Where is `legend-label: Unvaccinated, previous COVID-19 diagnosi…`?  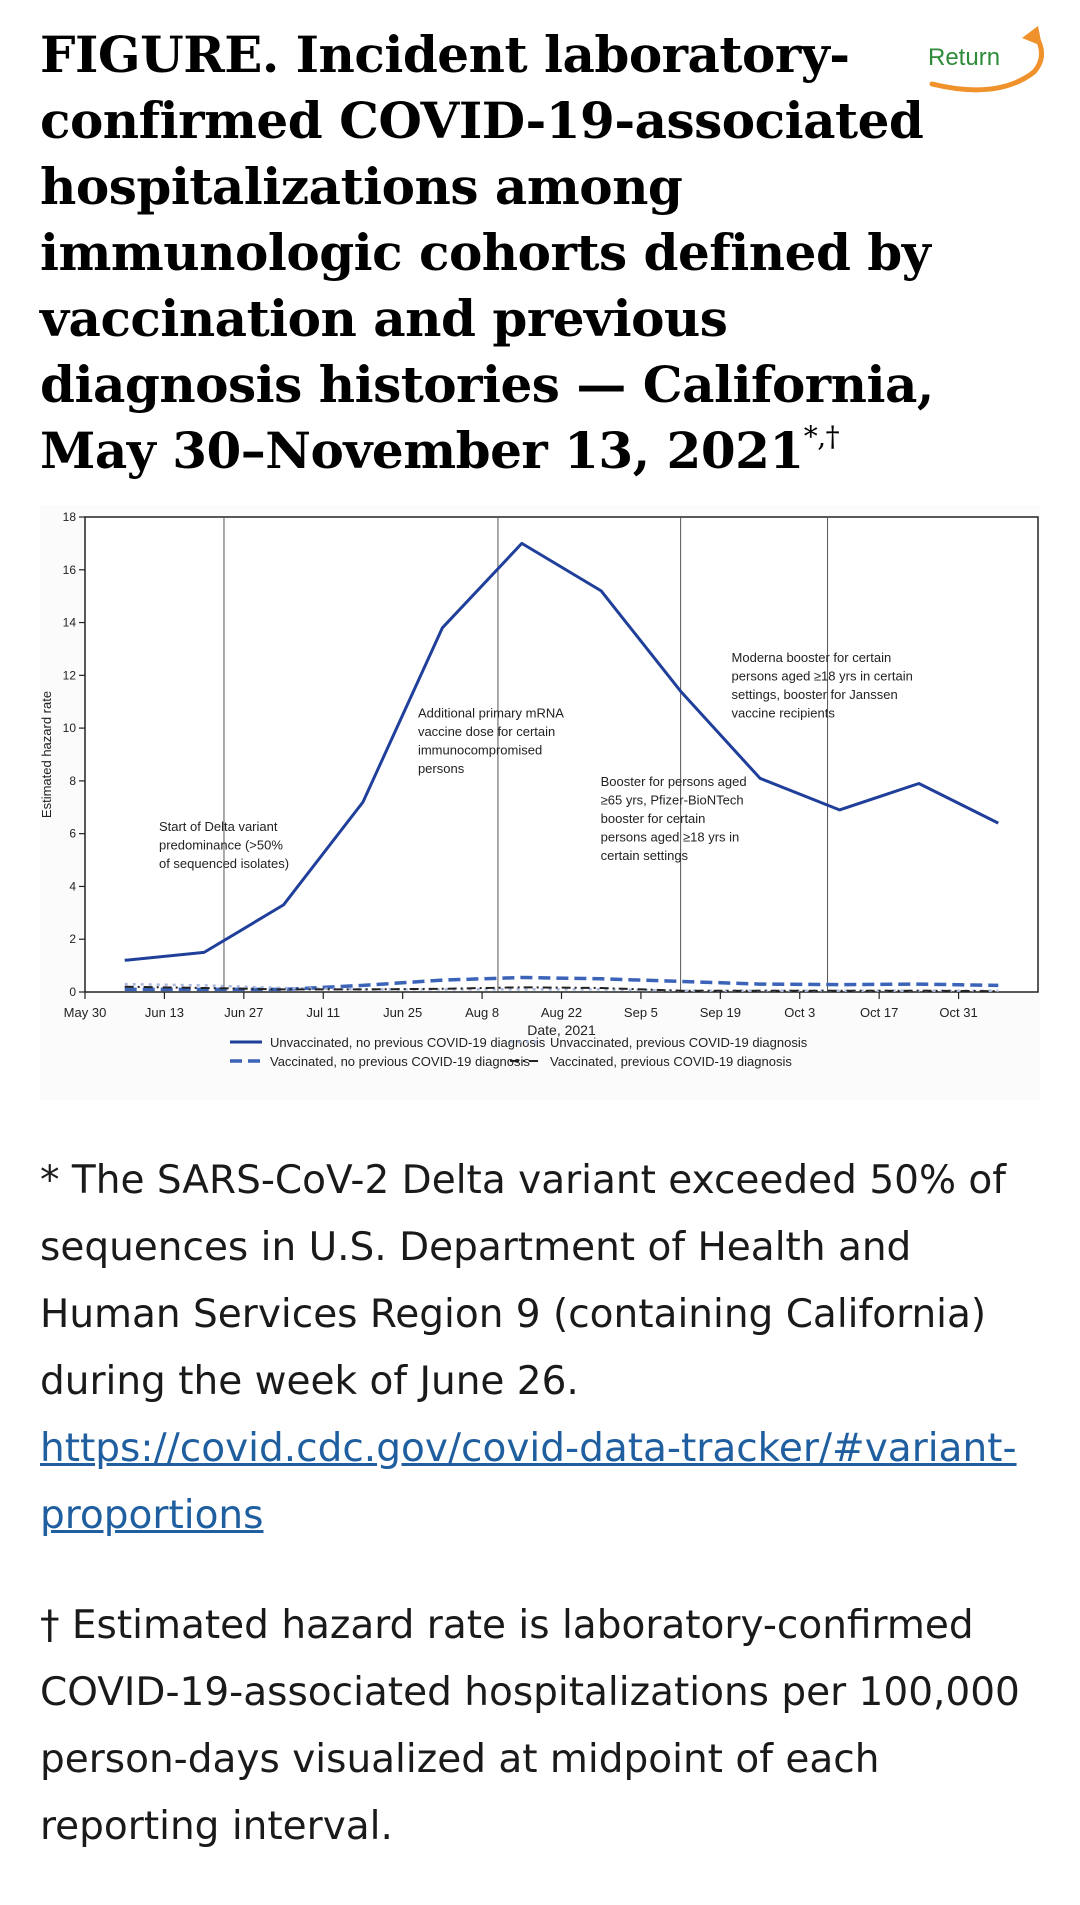 legend-label: Unvaccinated, previous COVID-19 diagnosi… is located at coordinates (679, 1042).